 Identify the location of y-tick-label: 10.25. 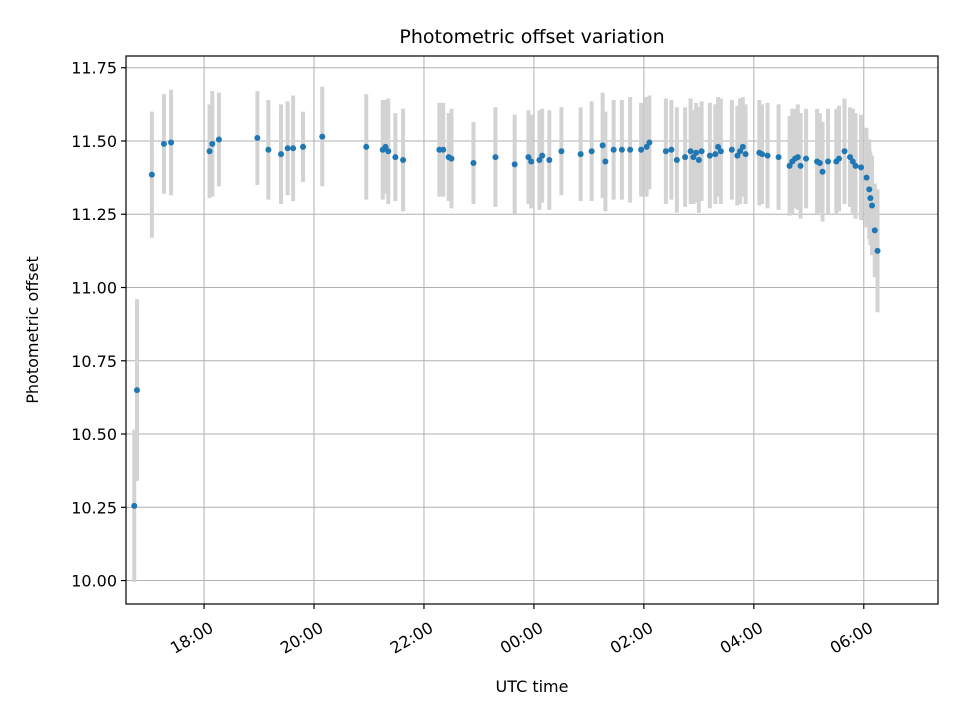
(94, 507).